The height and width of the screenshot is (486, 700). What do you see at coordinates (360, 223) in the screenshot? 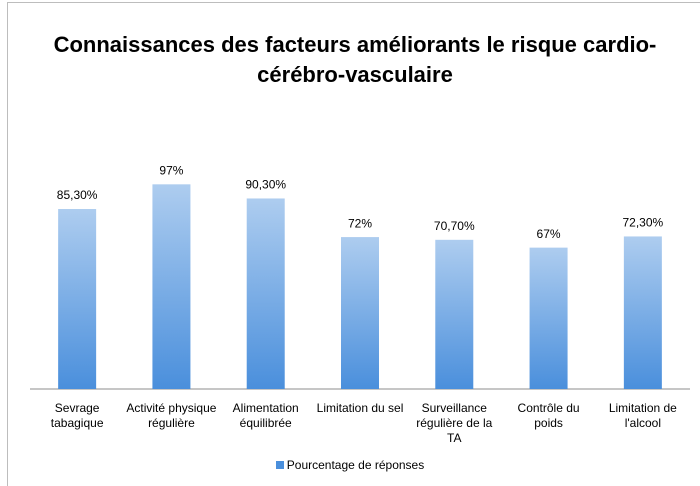
I see `data-label: 72%` at bounding box center [360, 223].